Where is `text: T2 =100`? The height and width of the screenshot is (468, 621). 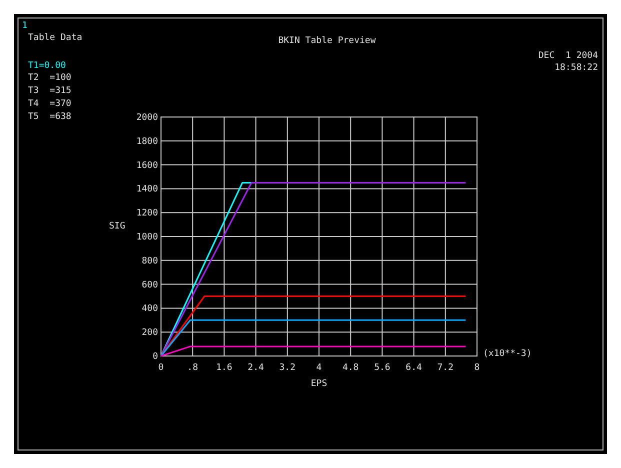 text: T2 =100 is located at coordinates (50, 78).